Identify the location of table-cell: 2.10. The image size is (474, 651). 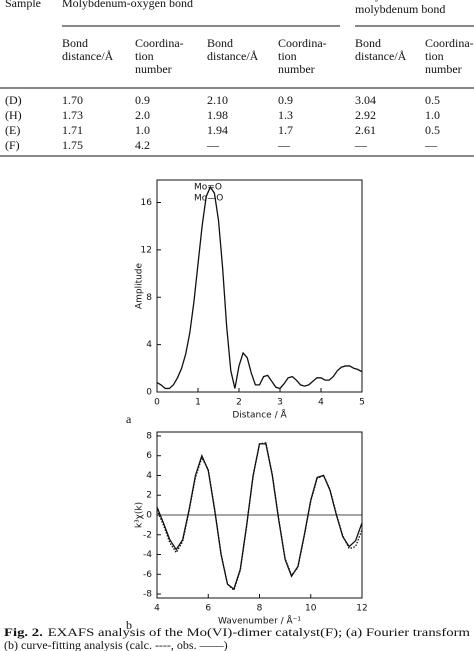
(217, 100).